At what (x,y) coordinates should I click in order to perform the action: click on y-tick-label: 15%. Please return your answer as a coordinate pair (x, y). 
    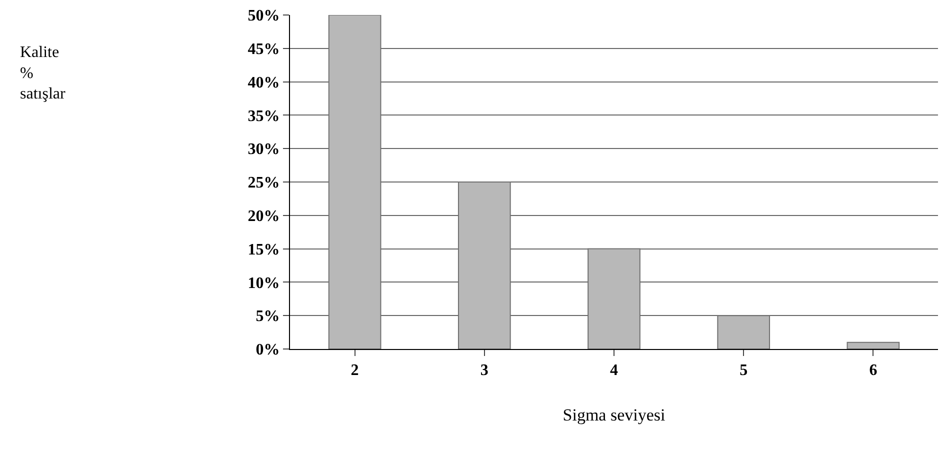
    Looking at the image, I should click on (264, 249).